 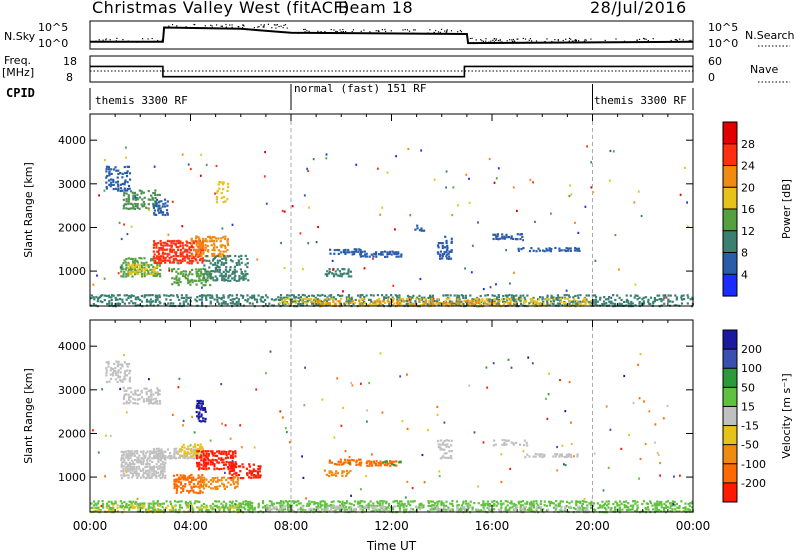 I want to click on x-tick-label: 04:00, so click(x=190, y=526).